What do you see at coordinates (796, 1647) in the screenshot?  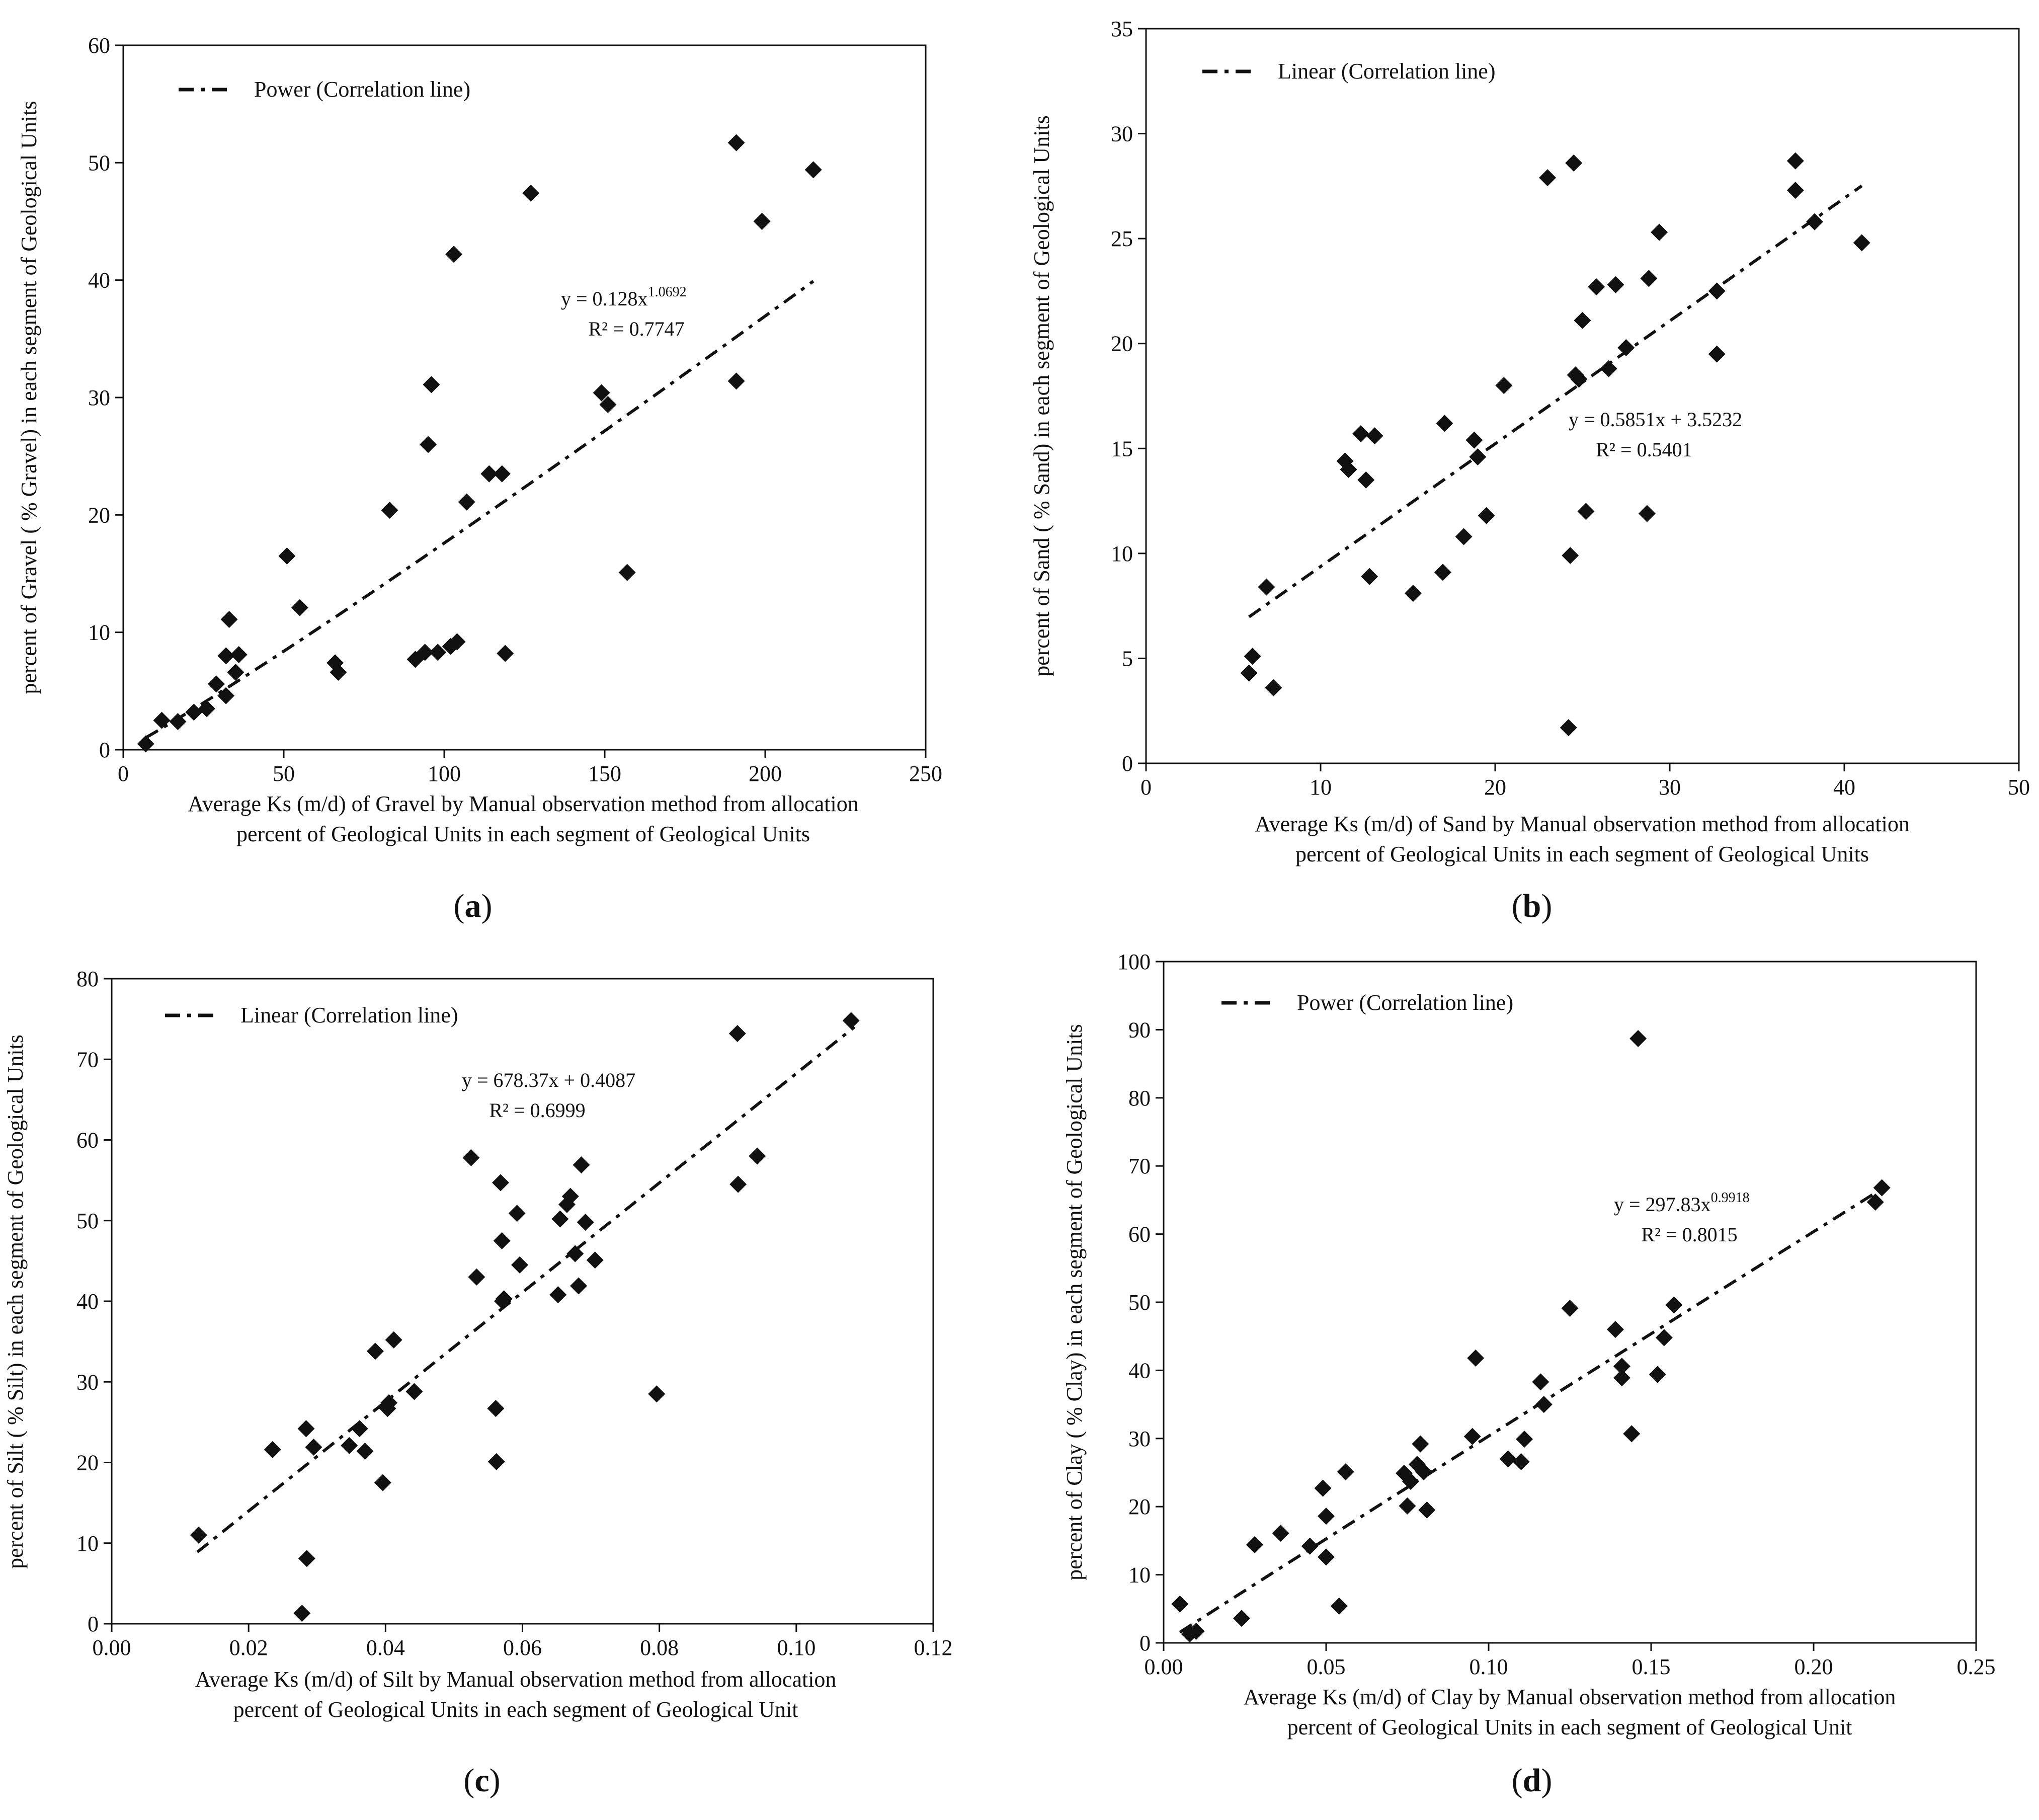 I see `panel-c-x-tick-label: 0.10` at bounding box center [796, 1647].